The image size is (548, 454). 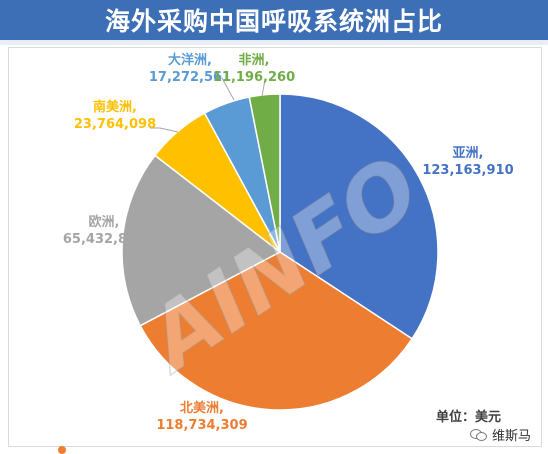 What do you see at coordinates (190, 60) in the screenshot?
I see `slice-label-name: 大洋洲,` at bounding box center [190, 60].